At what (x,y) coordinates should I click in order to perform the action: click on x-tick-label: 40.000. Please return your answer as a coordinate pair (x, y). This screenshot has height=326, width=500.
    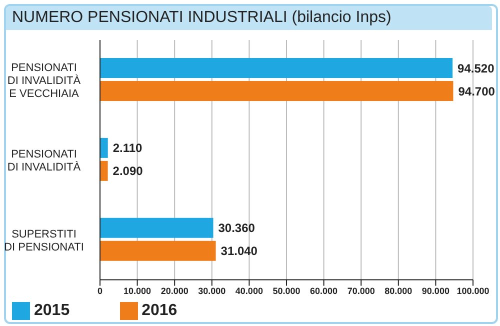
    Looking at the image, I should click on (249, 291).